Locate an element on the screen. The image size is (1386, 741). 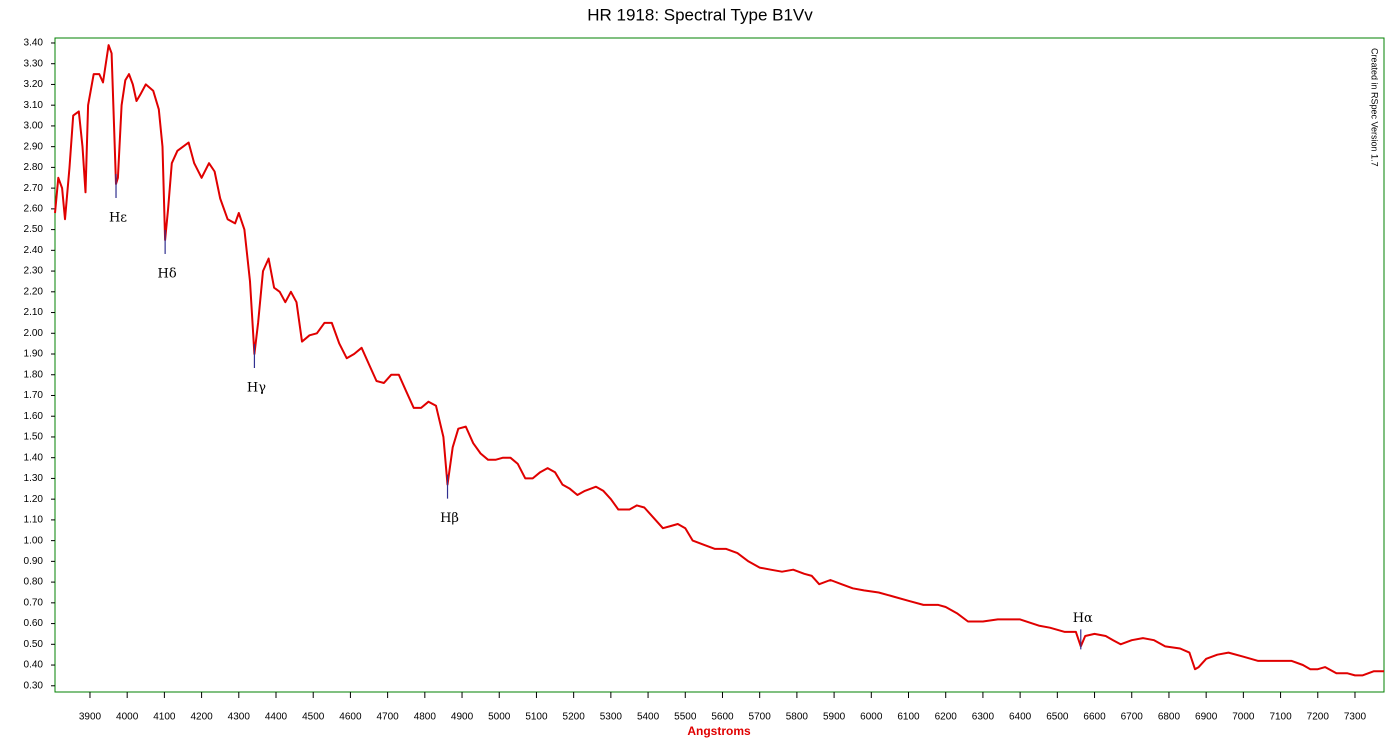
y-tick-label: 1.10 is located at coordinates (34, 520).